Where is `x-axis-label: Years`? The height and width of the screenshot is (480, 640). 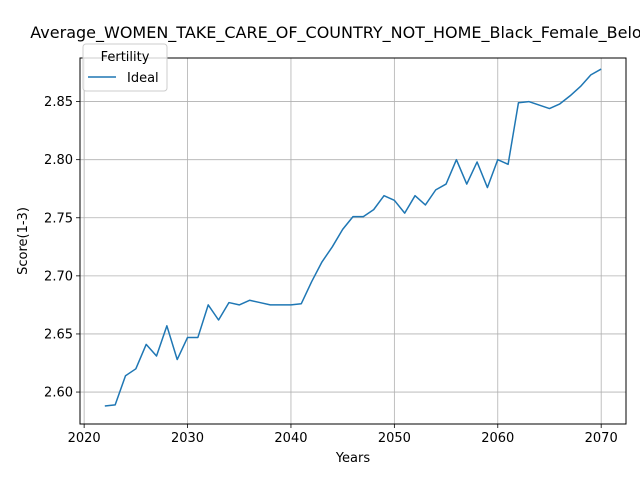
x-axis-label: Years is located at coordinates (353, 458).